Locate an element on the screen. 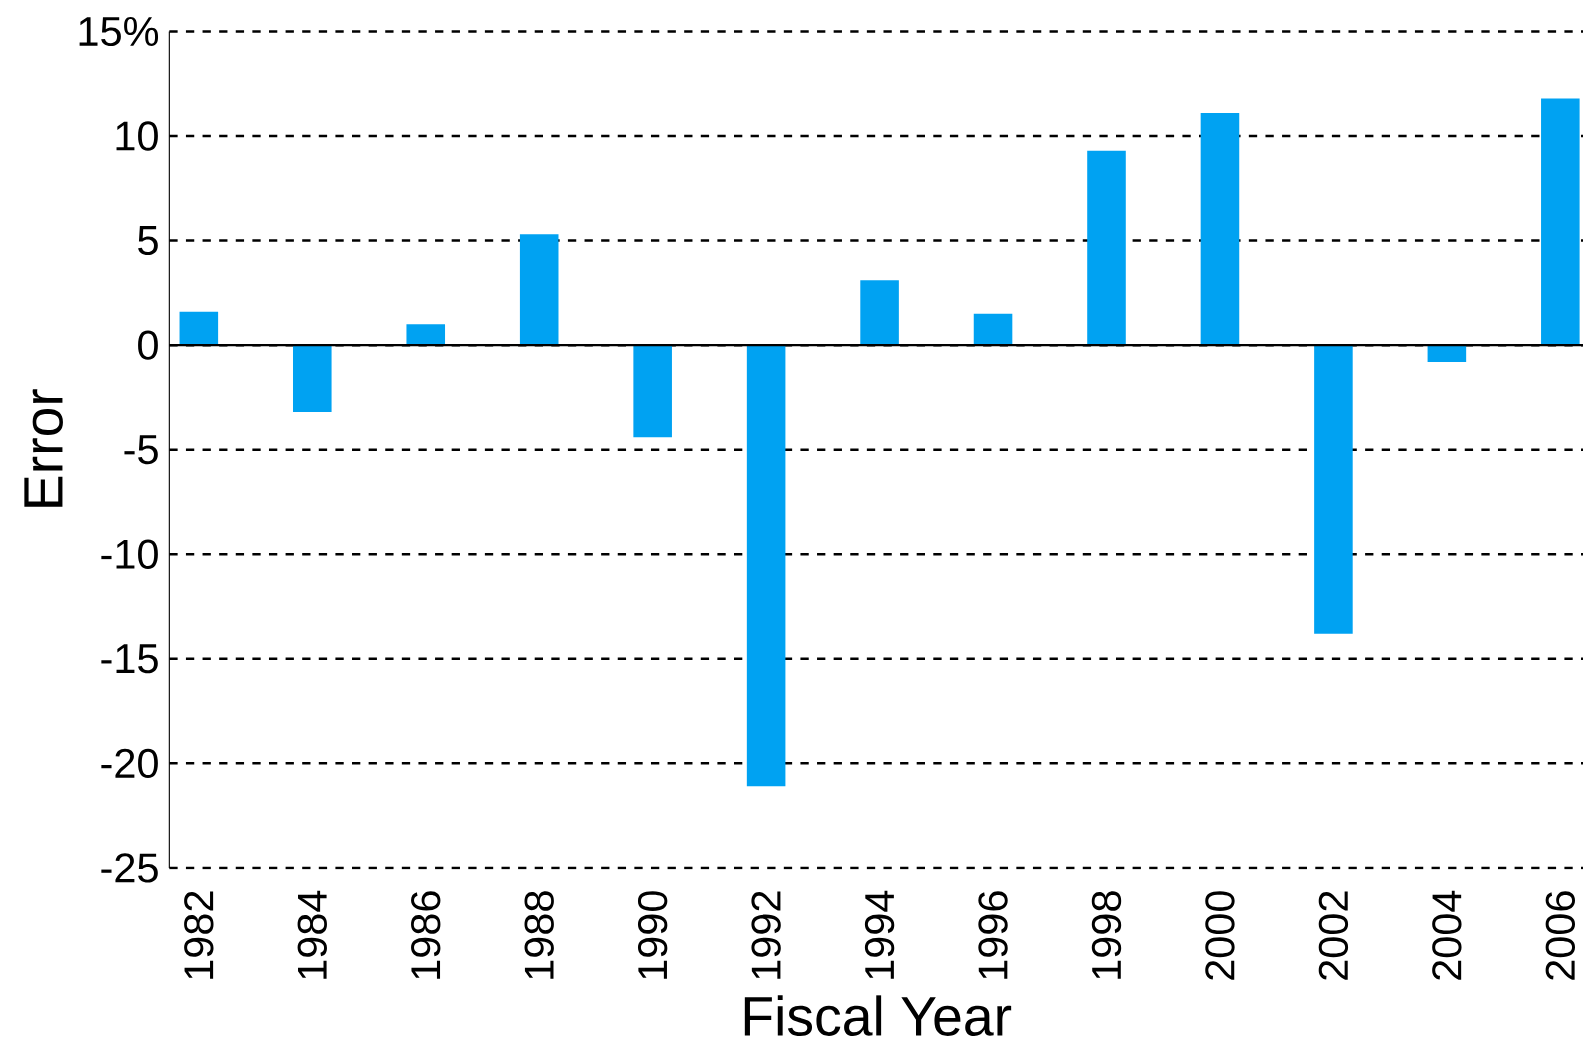 This screenshot has height=1050, width=1583. y-tick-label: -5 is located at coordinates (141, 450).